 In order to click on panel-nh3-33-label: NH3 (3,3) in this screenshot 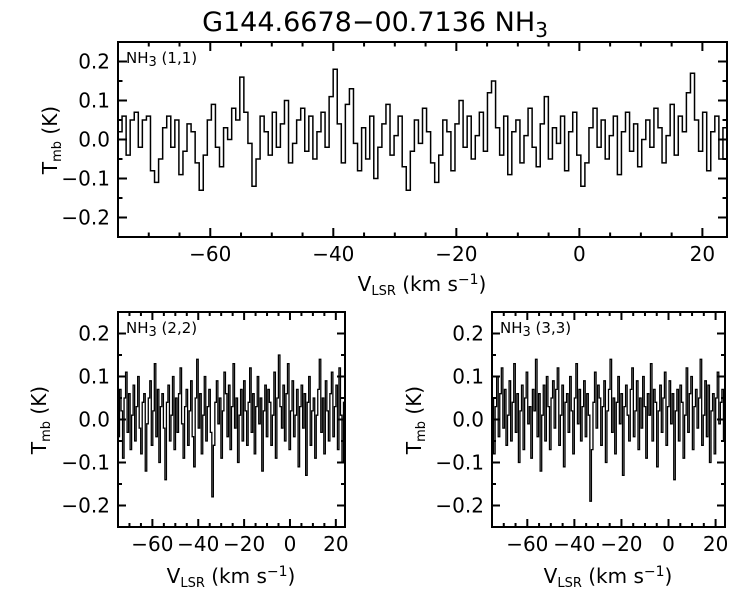, I will do `click(535, 329)`.